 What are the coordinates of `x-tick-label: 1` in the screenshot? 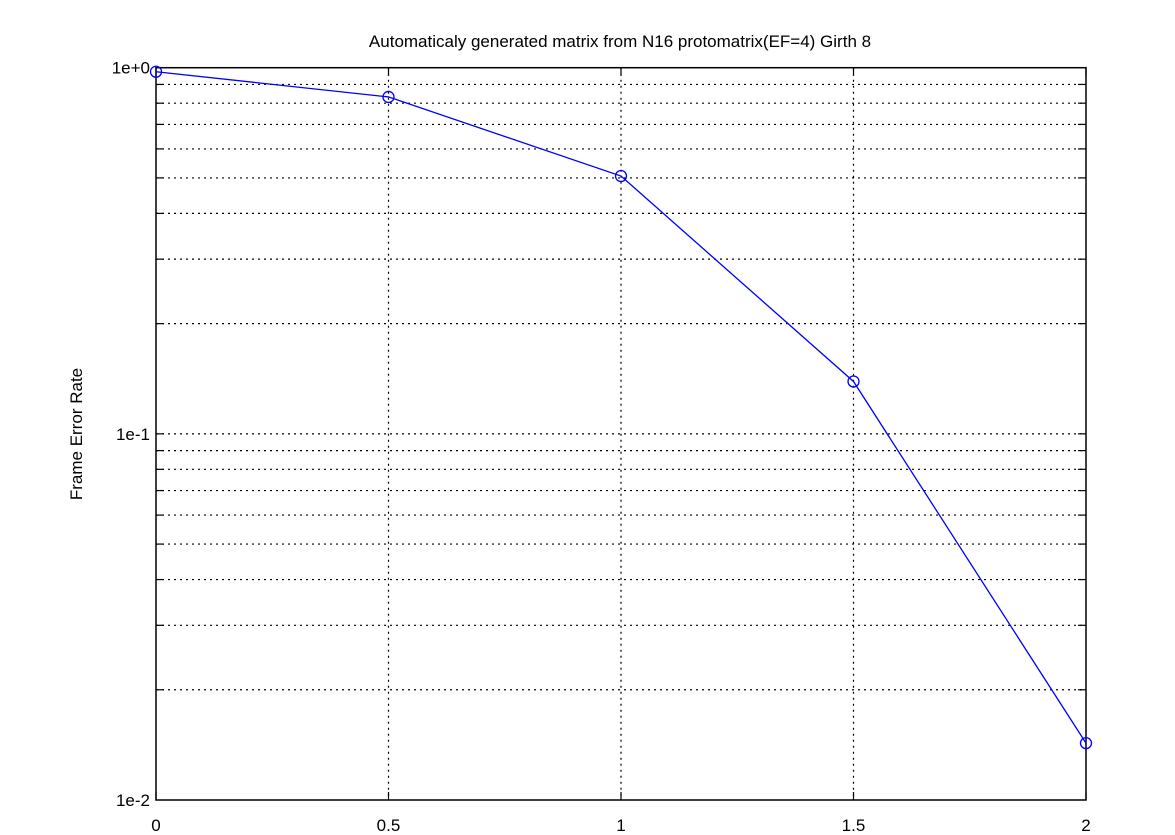 It's located at (620, 825).